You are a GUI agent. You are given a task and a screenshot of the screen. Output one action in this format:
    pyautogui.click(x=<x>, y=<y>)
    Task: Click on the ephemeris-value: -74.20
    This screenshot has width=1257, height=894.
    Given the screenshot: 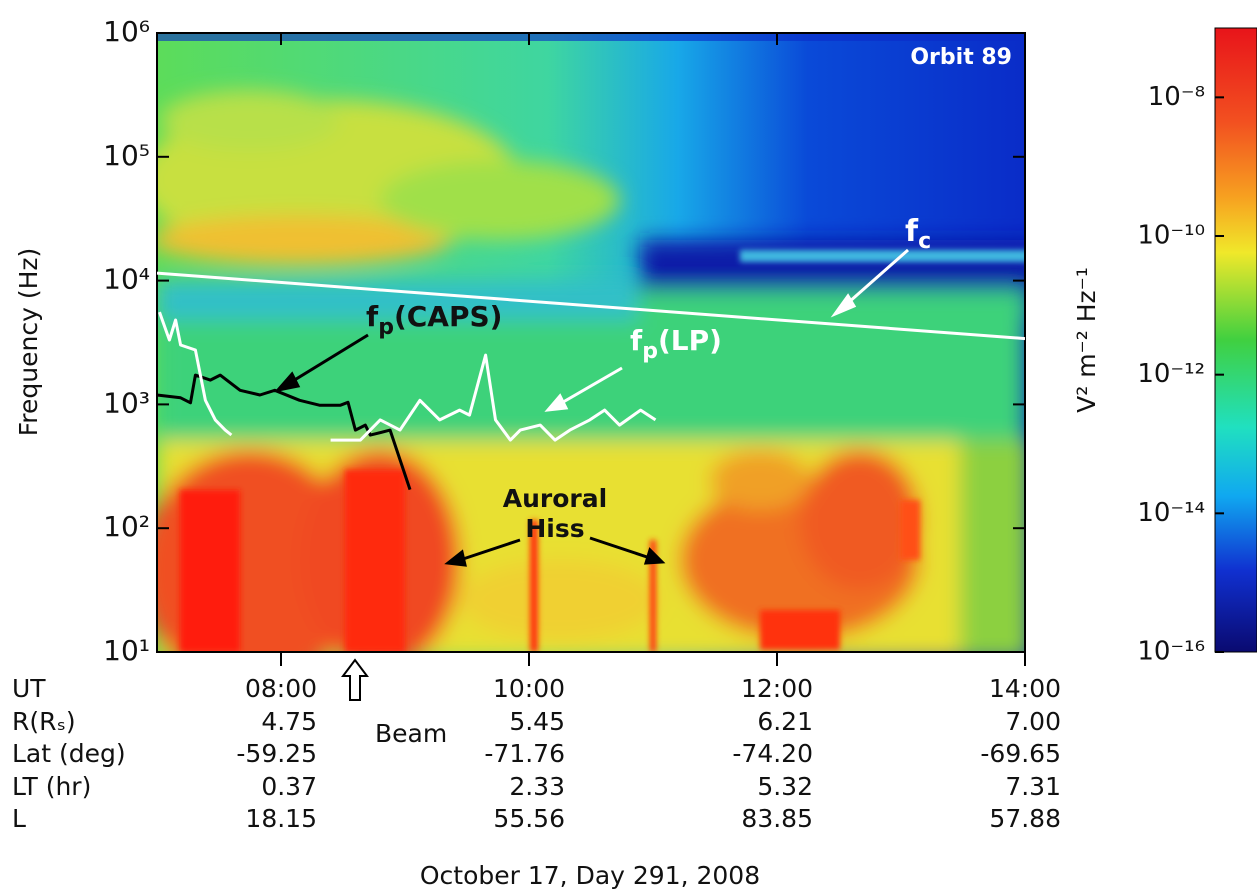 What is the action you would take?
    pyautogui.click(x=772, y=753)
    